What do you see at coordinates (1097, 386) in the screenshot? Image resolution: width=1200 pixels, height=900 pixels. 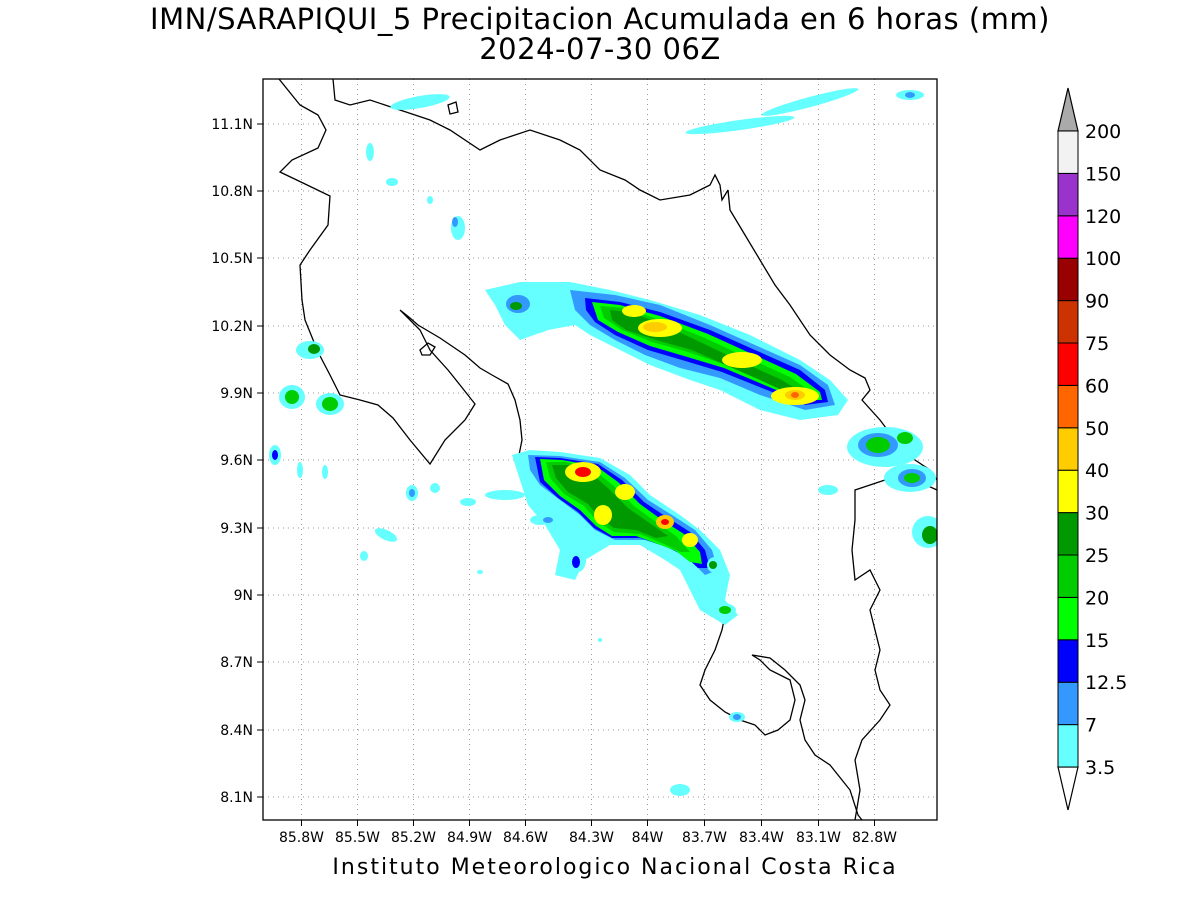 I see `colorbar-label: 60` at bounding box center [1097, 386].